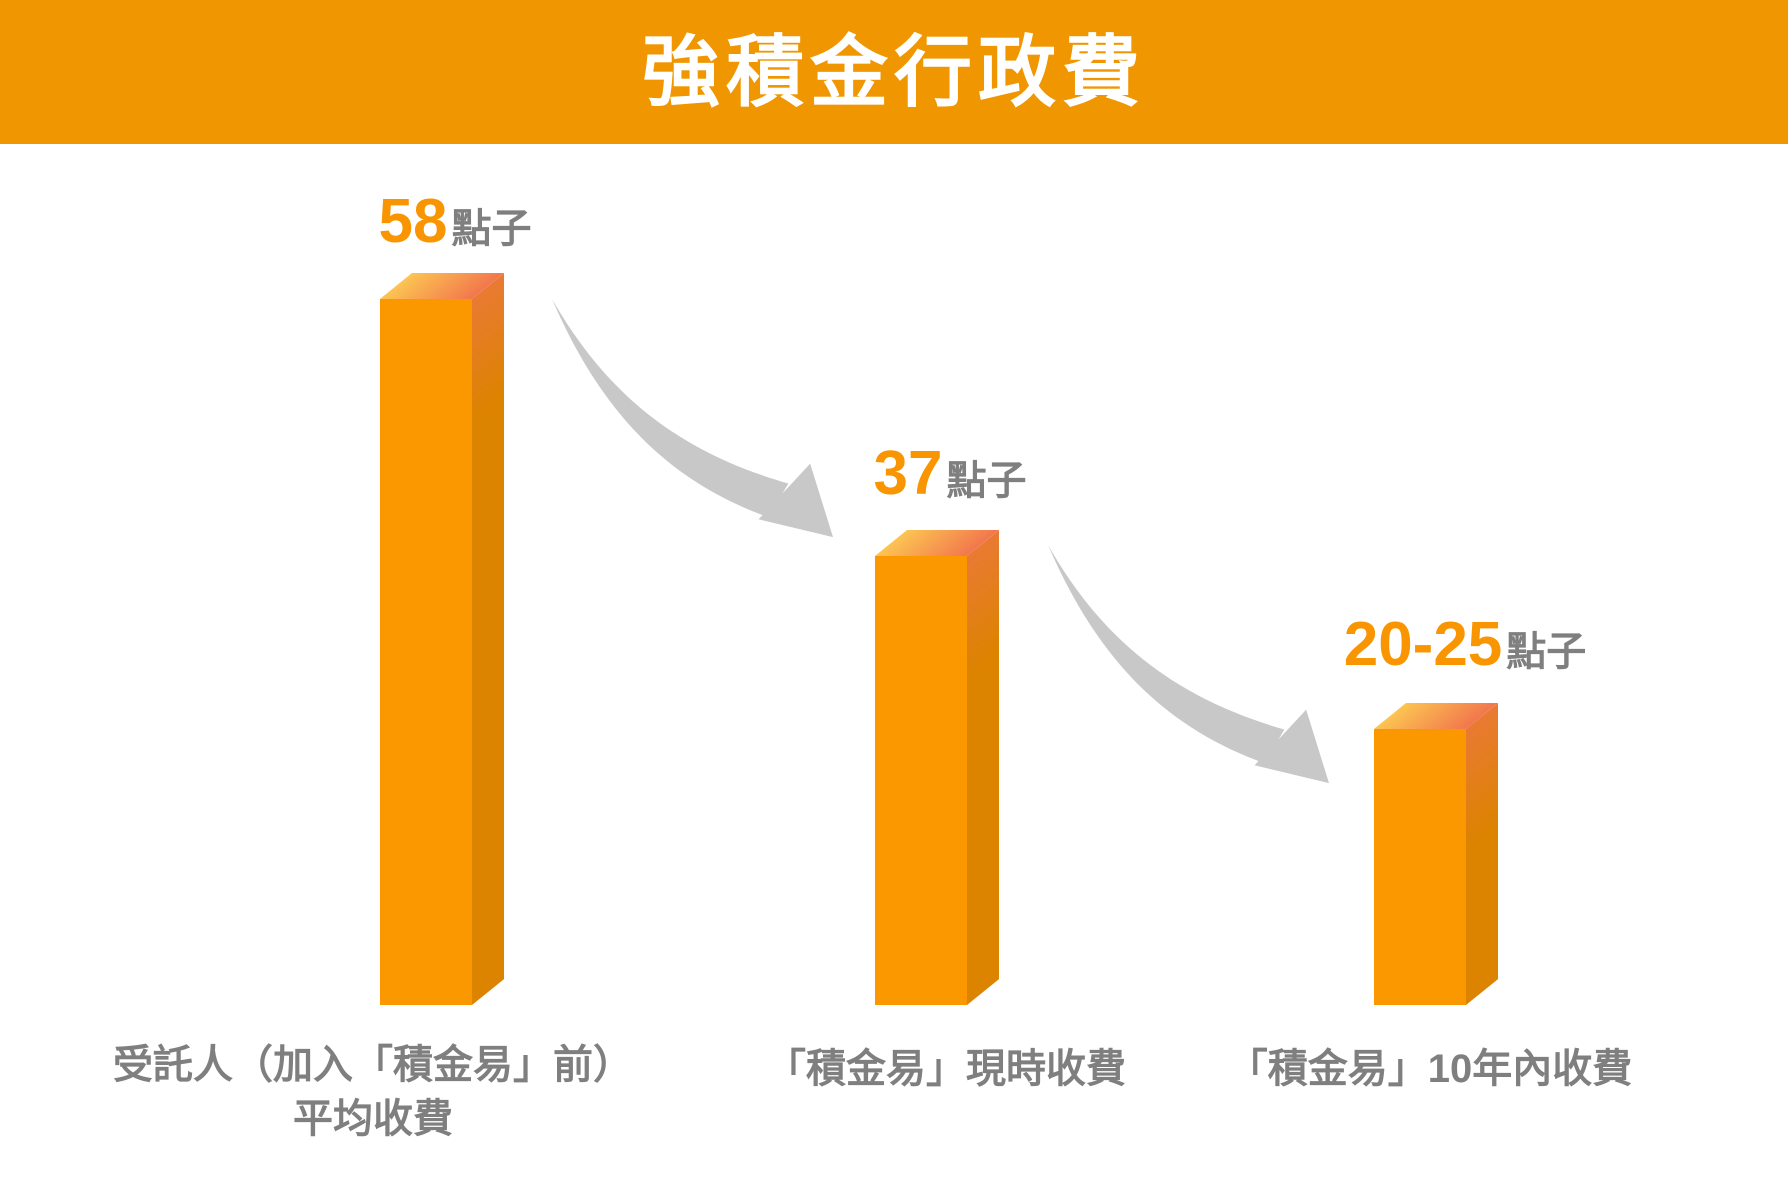 The width and height of the screenshot is (1788, 1192). I want to click on category-label-bar3-line1: 「積金易」10年內收費, so click(1430, 1069).